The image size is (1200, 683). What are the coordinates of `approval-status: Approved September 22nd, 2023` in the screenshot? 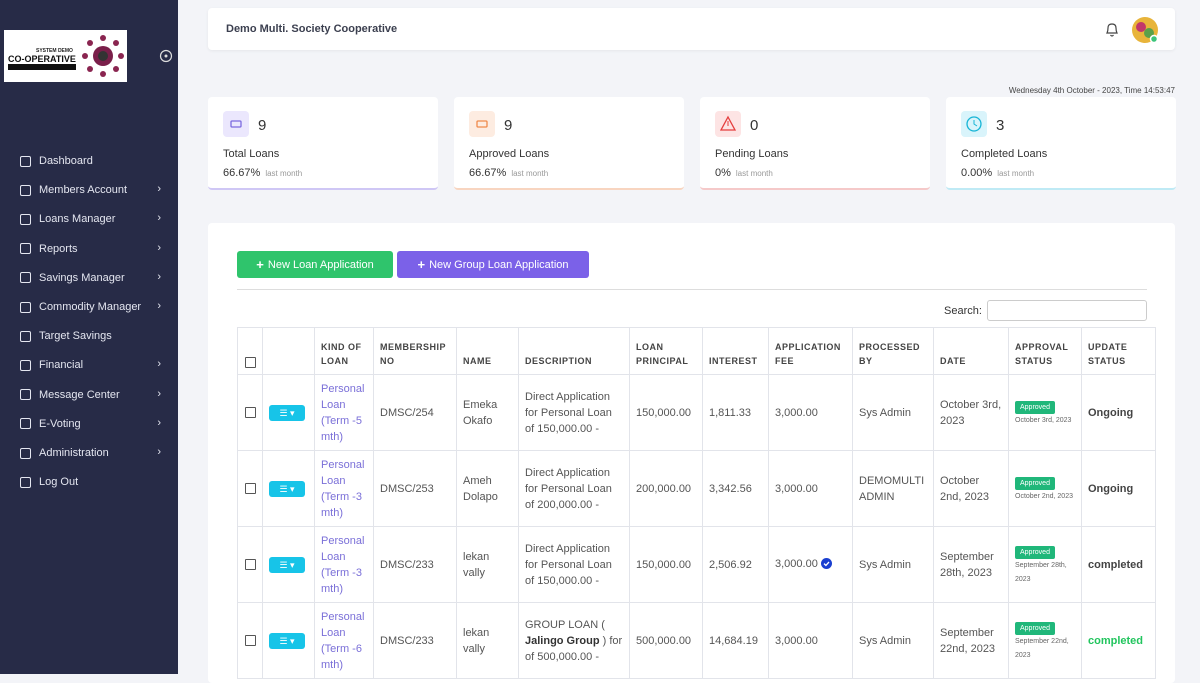 It's located at (1045, 640).